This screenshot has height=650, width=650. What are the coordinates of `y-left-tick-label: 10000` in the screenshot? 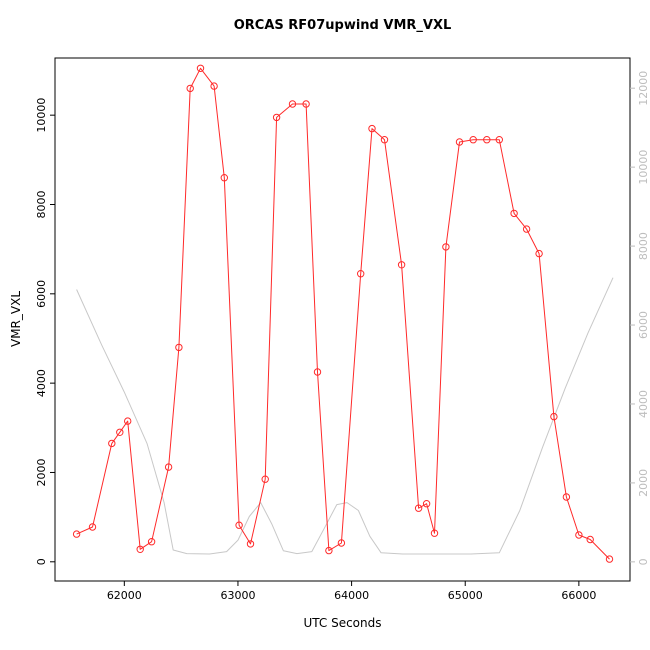 It's located at (41, 115).